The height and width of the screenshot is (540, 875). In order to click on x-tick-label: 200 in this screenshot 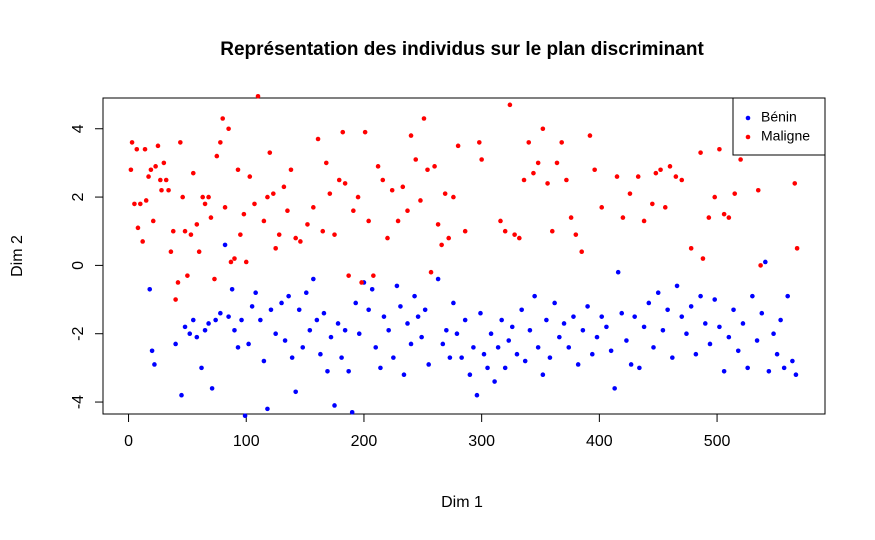, I will do `click(364, 441)`.